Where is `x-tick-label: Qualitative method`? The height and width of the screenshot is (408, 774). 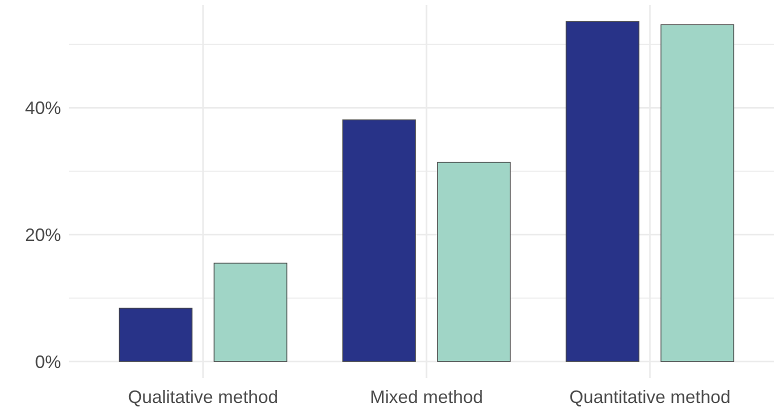
x-tick-label: Qualitative method is located at coordinates (203, 397).